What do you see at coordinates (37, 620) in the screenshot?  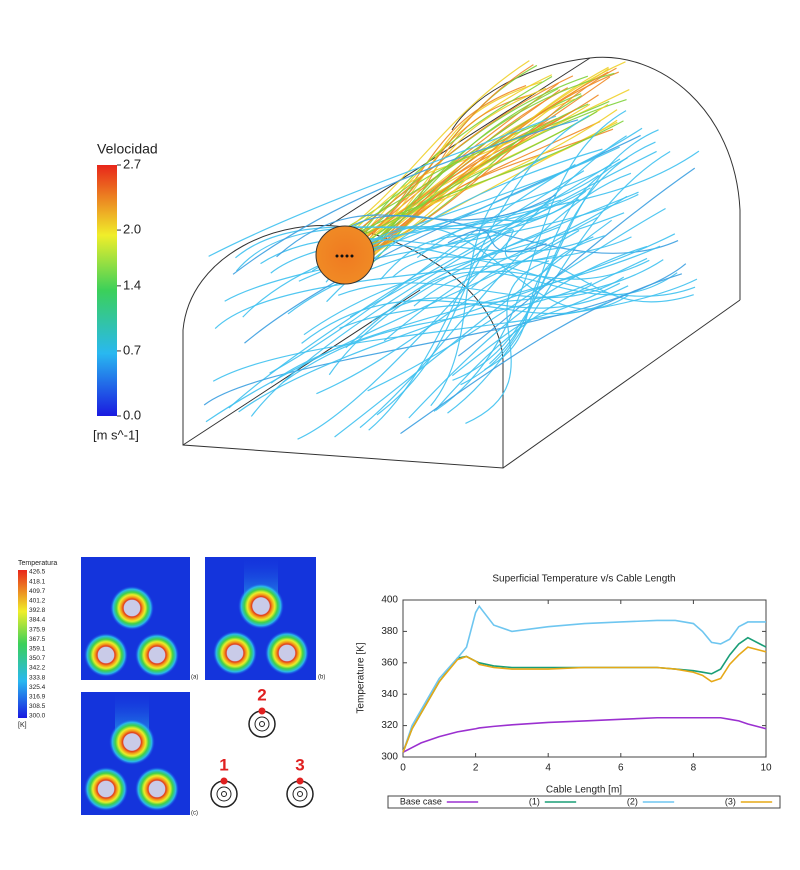 I see `temp-colorbar-label: 384.4` at bounding box center [37, 620].